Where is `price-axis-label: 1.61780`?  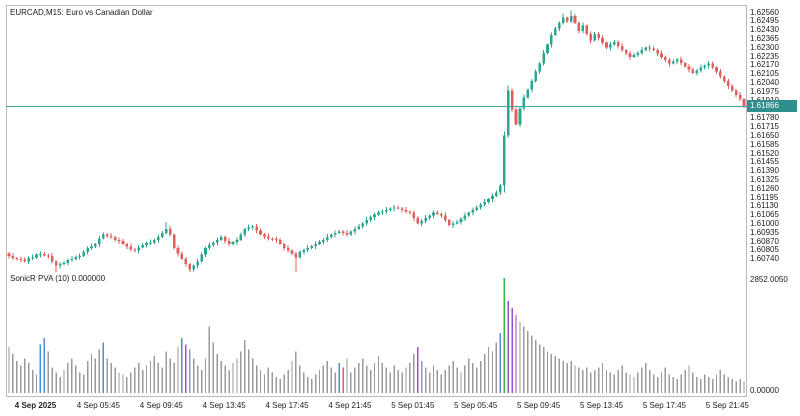 price-axis-label: 1.61780 is located at coordinates (764, 118).